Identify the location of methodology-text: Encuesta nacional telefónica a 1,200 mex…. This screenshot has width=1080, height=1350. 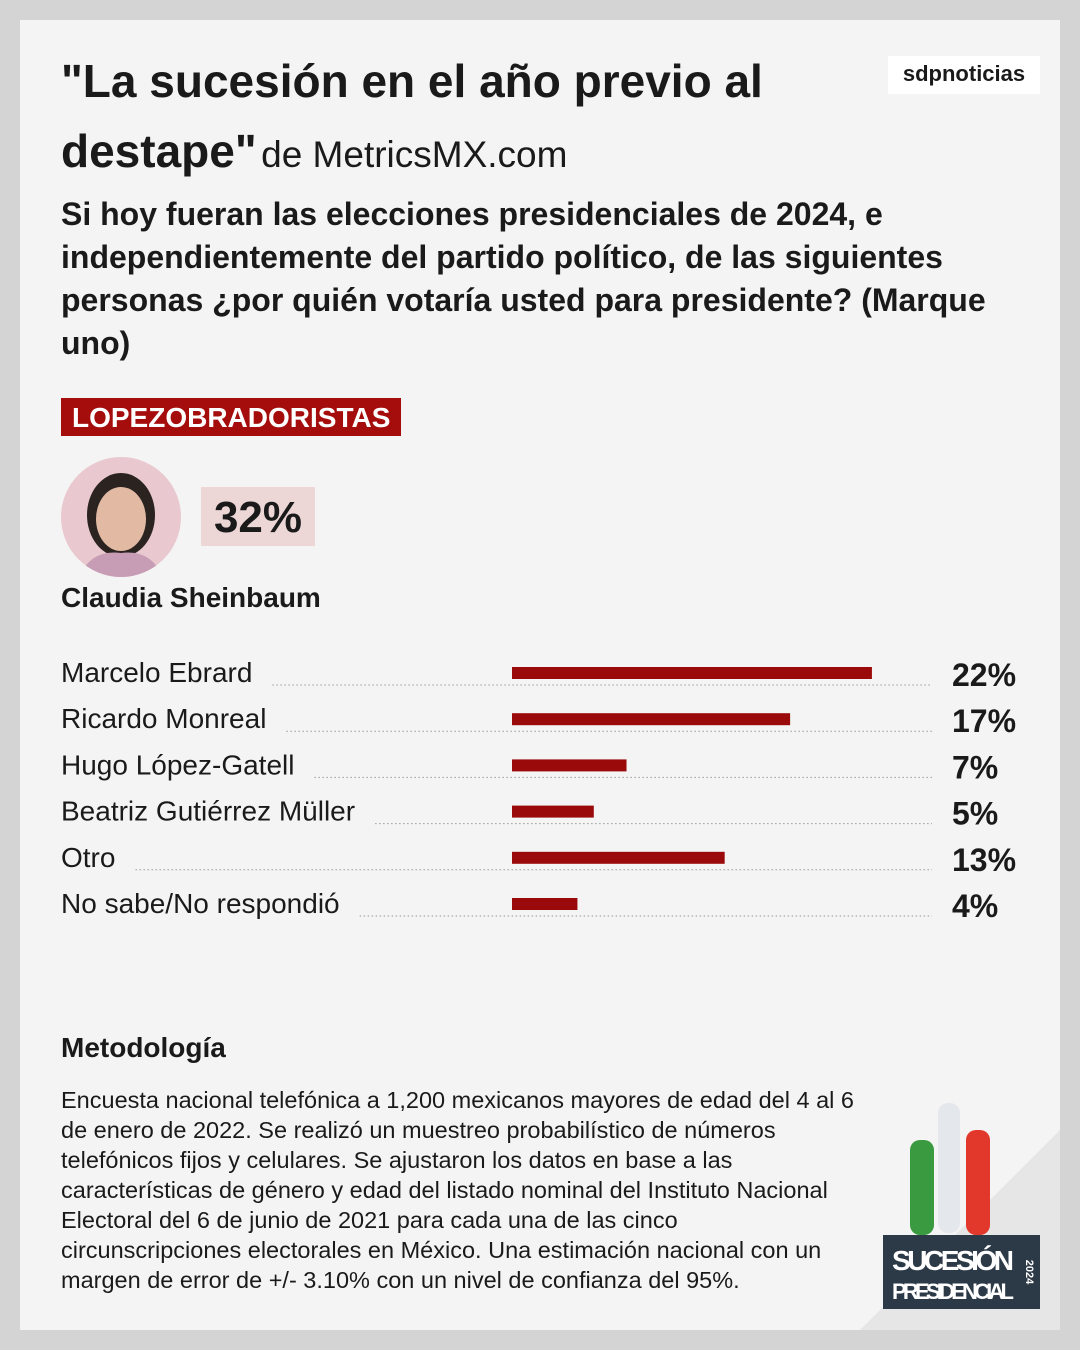
(457, 1190).